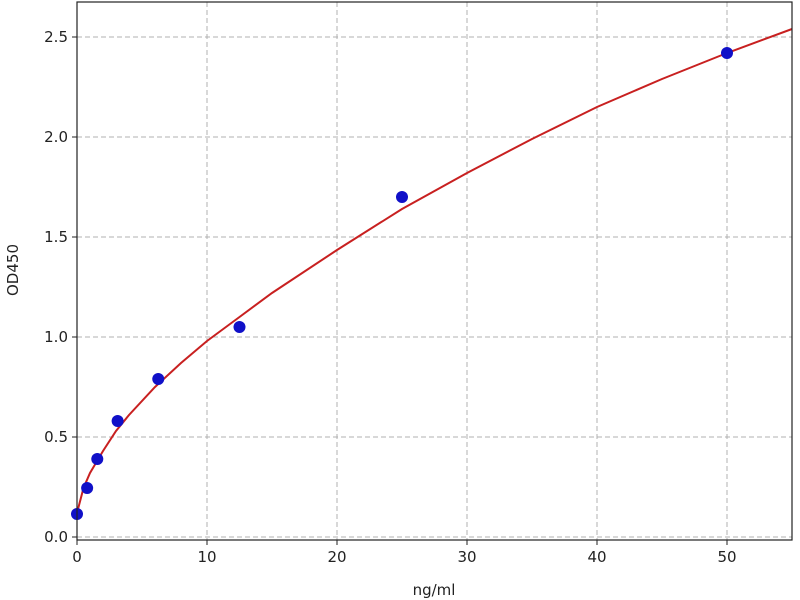 The width and height of the screenshot is (800, 600). Describe the element at coordinates (434, 590) in the screenshot. I see `x-axis-label: ng/ml` at that location.